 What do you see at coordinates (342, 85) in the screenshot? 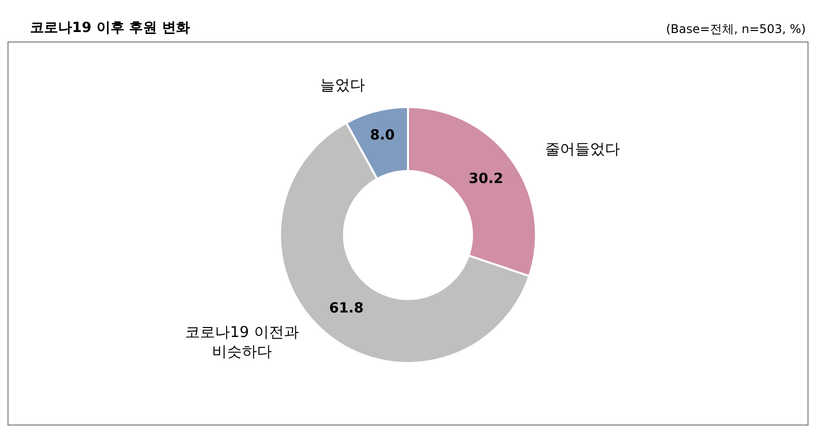
I see `slice-label: 늘었다` at bounding box center [342, 85].